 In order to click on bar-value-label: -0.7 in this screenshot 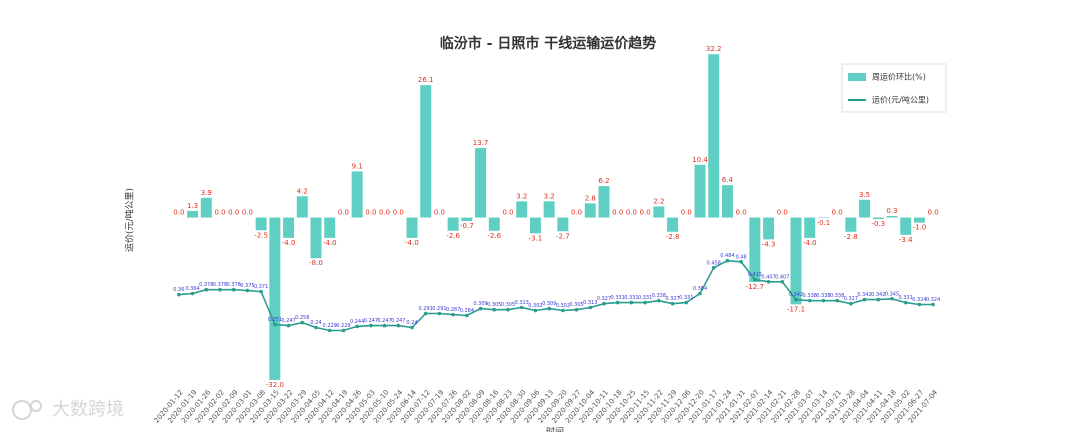, I will do `click(467, 226)`.